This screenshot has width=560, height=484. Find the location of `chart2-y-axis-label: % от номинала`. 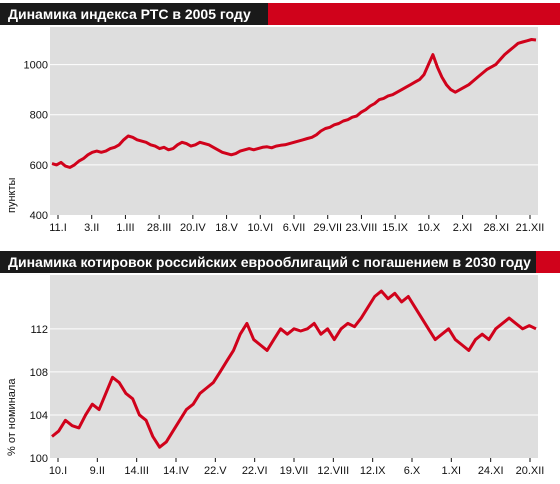

chart2-y-axis-label: % от номинала is located at coordinates (12, 417).